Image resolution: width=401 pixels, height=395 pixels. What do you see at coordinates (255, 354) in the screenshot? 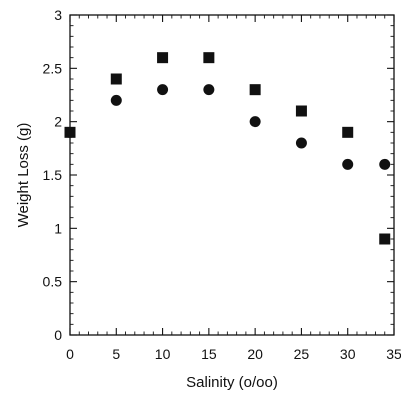
I see `x-tick-label: 20` at bounding box center [255, 354].